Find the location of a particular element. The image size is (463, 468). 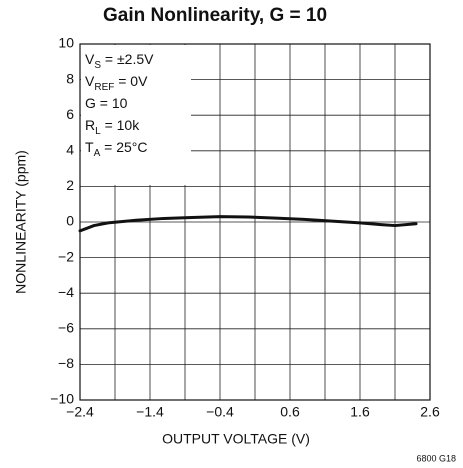

x-tick-label: −1.4 is located at coordinates (150, 412).